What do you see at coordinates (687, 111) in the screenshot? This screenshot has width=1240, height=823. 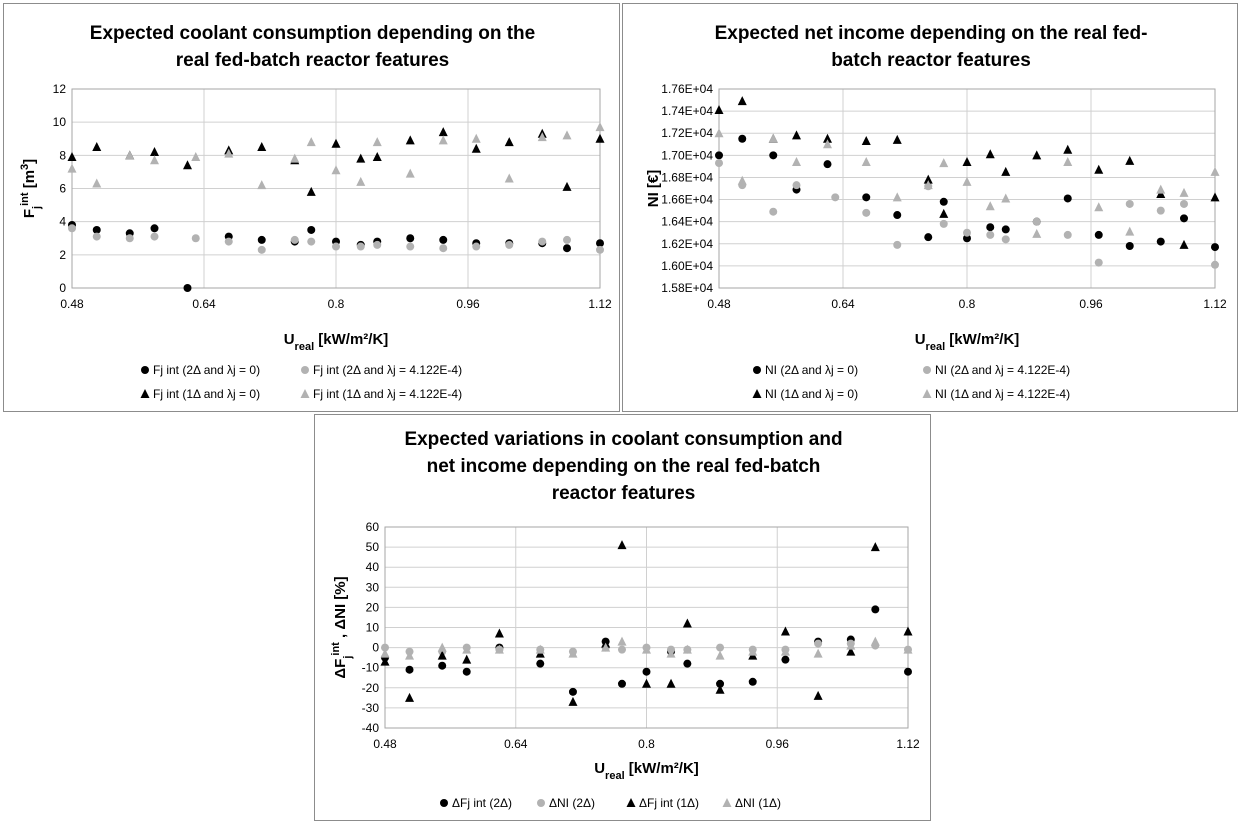 I see `y-tick-label: 1.74E+04` at bounding box center [687, 111].